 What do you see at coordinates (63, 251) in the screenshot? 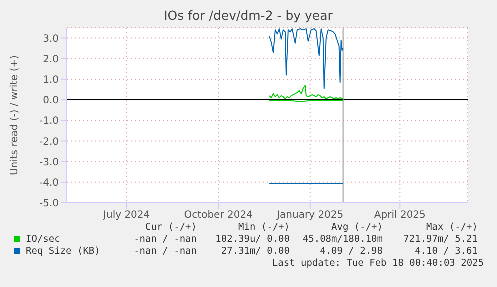
I see `legend-label: Req Size (KB)` at bounding box center [63, 251].